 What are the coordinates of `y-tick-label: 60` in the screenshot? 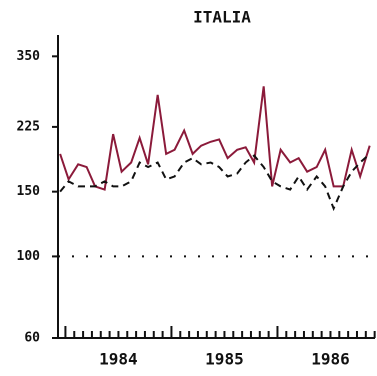 It's located at (32, 338).